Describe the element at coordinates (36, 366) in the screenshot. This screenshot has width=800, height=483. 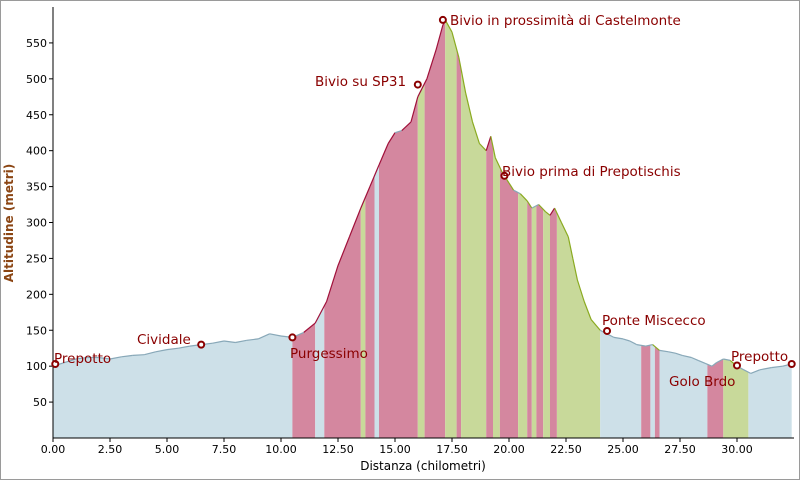
I see `y-tick-label: 100` at that location.